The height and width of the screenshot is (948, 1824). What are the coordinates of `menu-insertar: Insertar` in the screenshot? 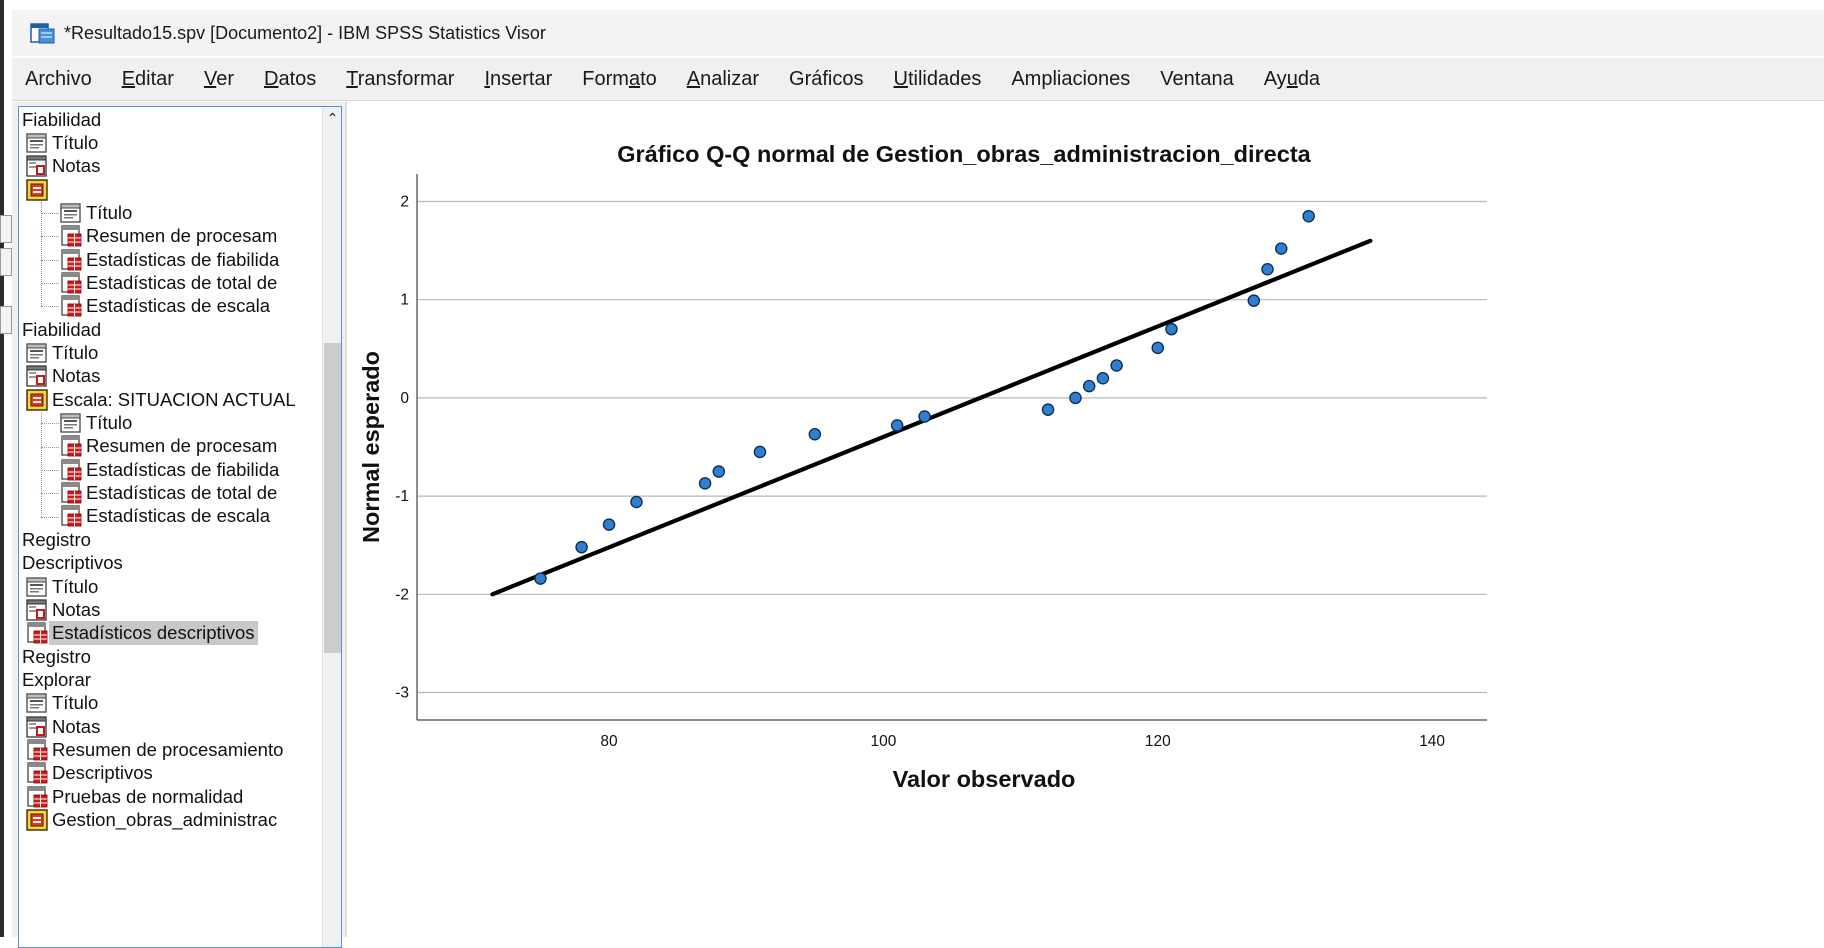 It's located at (520, 79).